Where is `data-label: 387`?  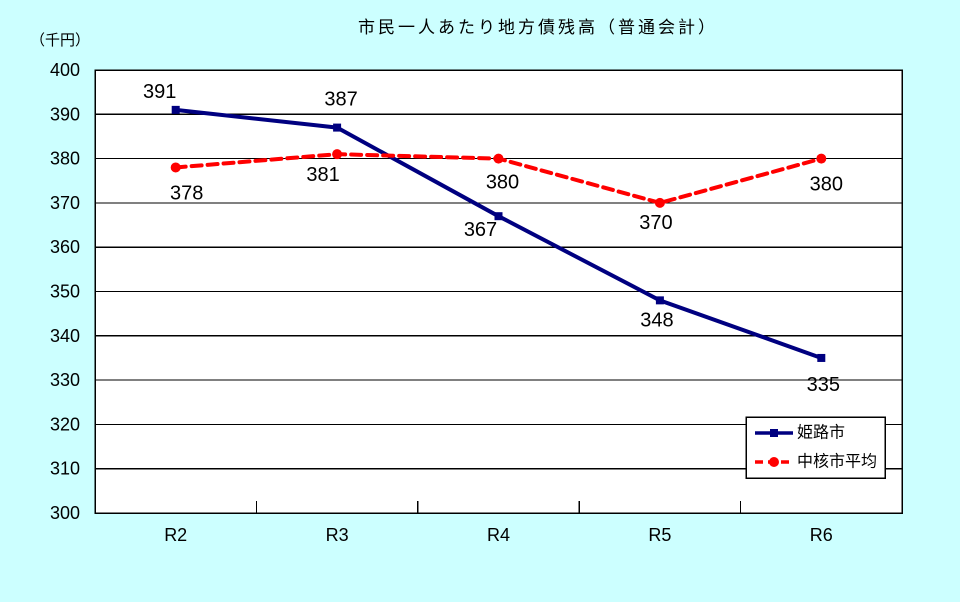
data-label: 387 is located at coordinates (340, 100).